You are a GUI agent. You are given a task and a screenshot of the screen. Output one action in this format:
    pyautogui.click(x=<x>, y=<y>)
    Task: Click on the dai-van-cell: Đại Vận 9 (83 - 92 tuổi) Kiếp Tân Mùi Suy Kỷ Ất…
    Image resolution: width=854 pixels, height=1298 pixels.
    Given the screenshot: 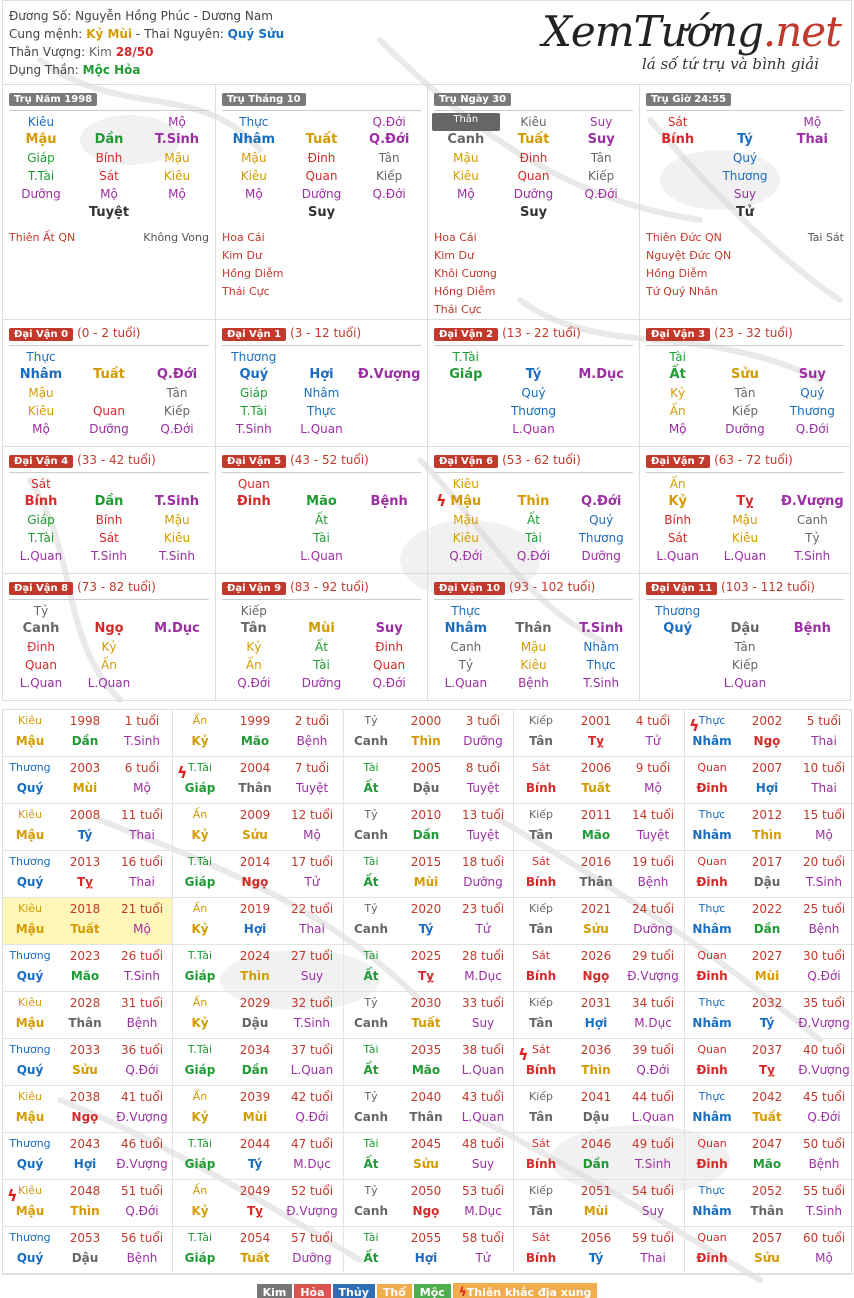 What is the action you would take?
    pyautogui.click(x=322, y=637)
    